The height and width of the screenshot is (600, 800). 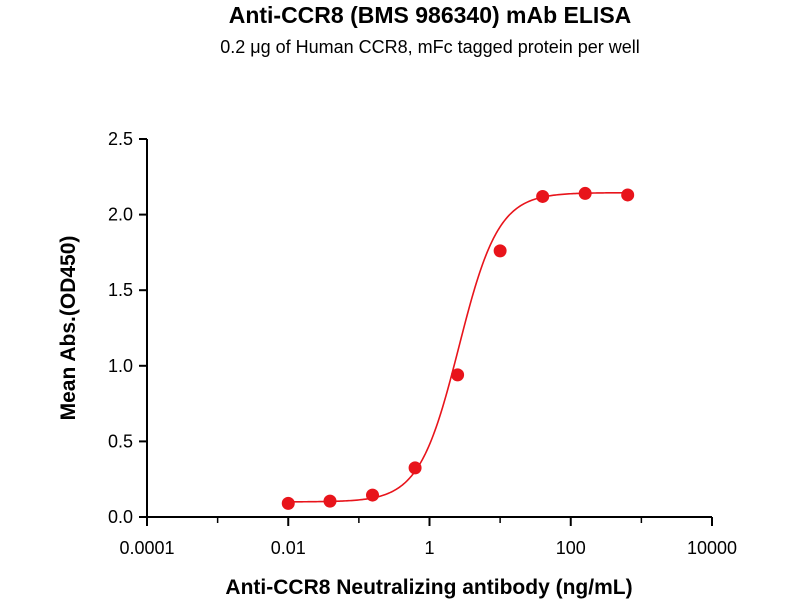 I want to click on y-tick-label: 0.5, so click(x=120, y=441).